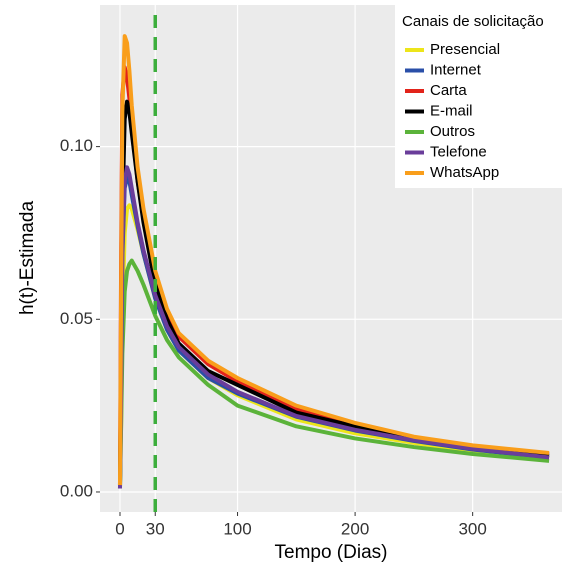  What do you see at coordinates (472, 528) in the screenshot?
I see `x-tick-label: 300` at bounding box center [472, 528].